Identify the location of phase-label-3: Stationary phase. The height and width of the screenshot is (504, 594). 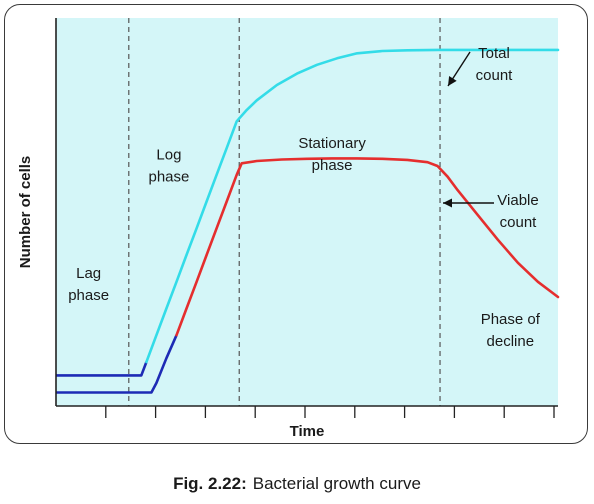
(332, 154).